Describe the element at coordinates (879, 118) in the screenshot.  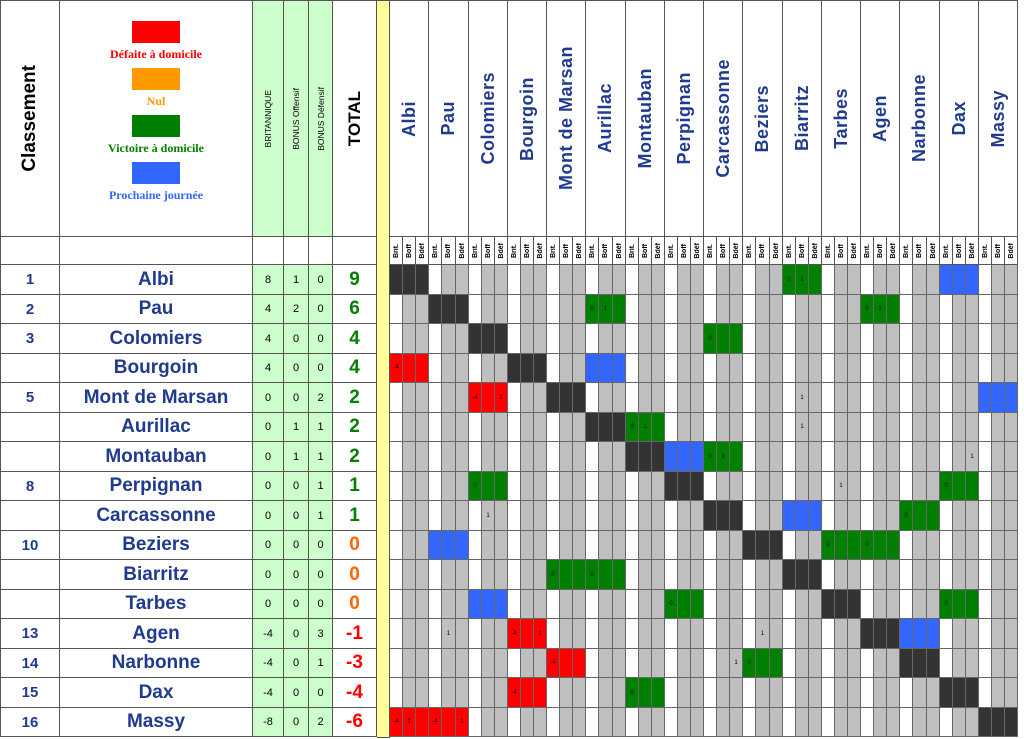
I see `column-header-label: Agen` at that location.